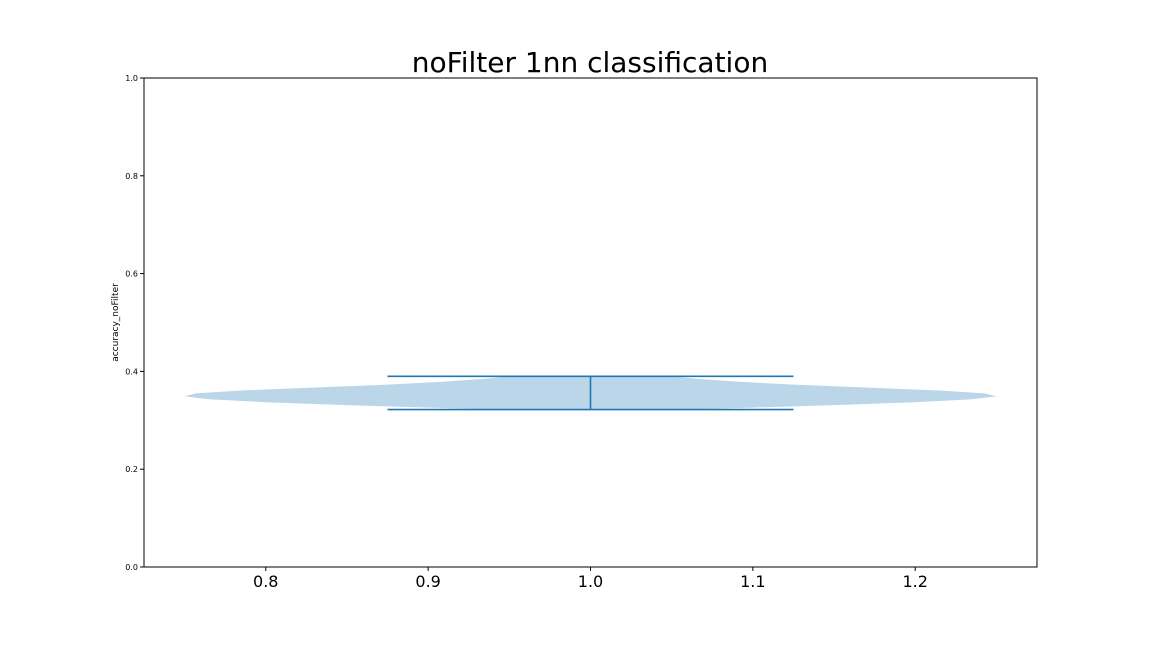  I want to click on y-tick-label: 1.0, so click(131, 78).